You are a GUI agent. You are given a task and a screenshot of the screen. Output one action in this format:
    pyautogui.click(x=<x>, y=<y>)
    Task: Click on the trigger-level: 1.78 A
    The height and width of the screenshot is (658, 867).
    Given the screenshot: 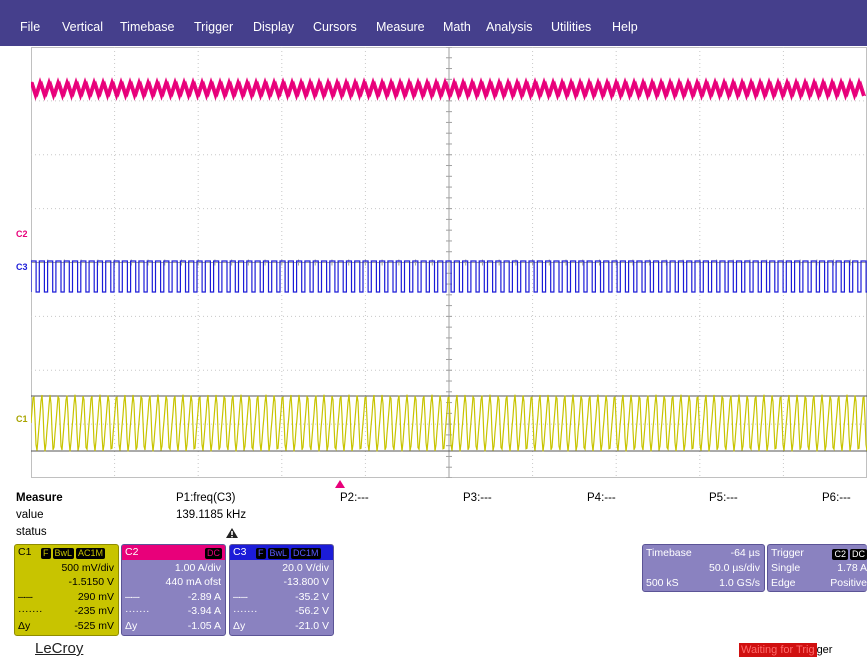 What is the action you would take?
    pyautogui.click(x=852, y=568)
    